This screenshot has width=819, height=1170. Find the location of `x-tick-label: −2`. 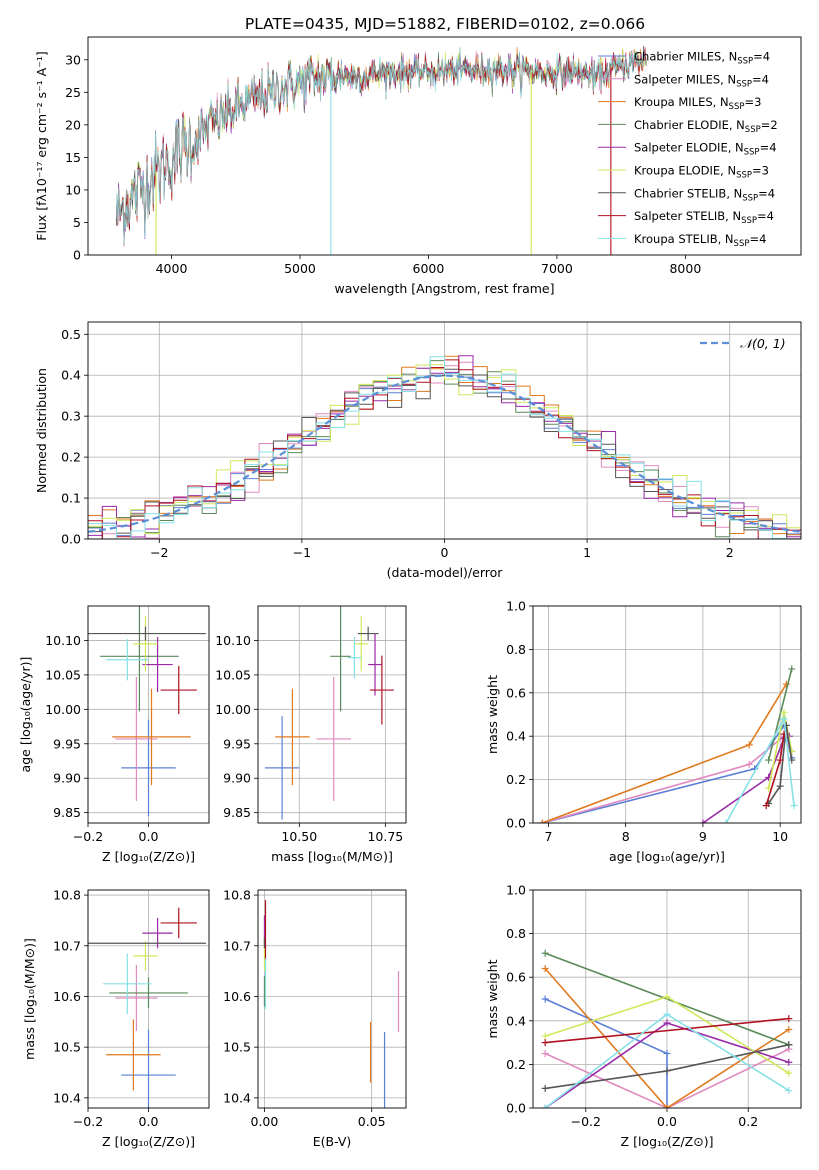

x-tick-label: −2 is located at coordinates (159, 552).